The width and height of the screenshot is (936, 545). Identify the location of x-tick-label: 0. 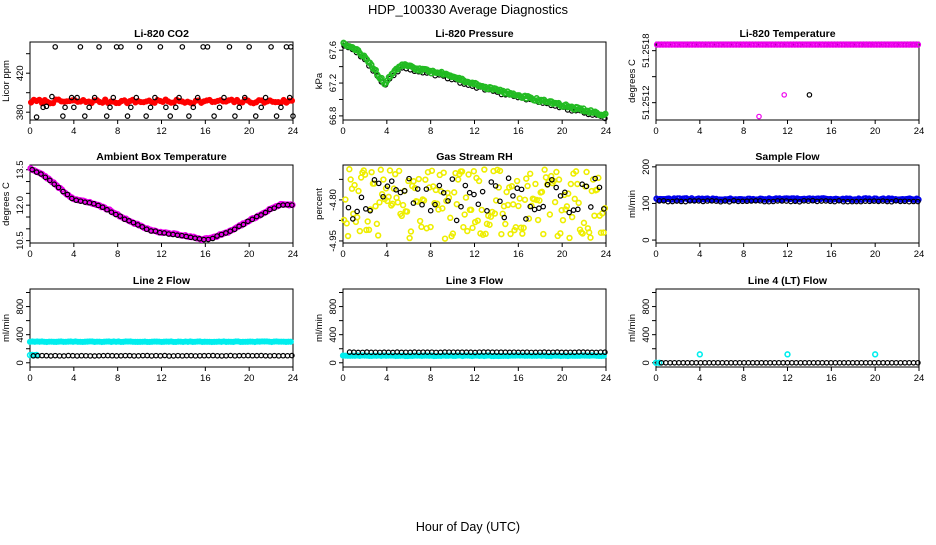
(29, 254).